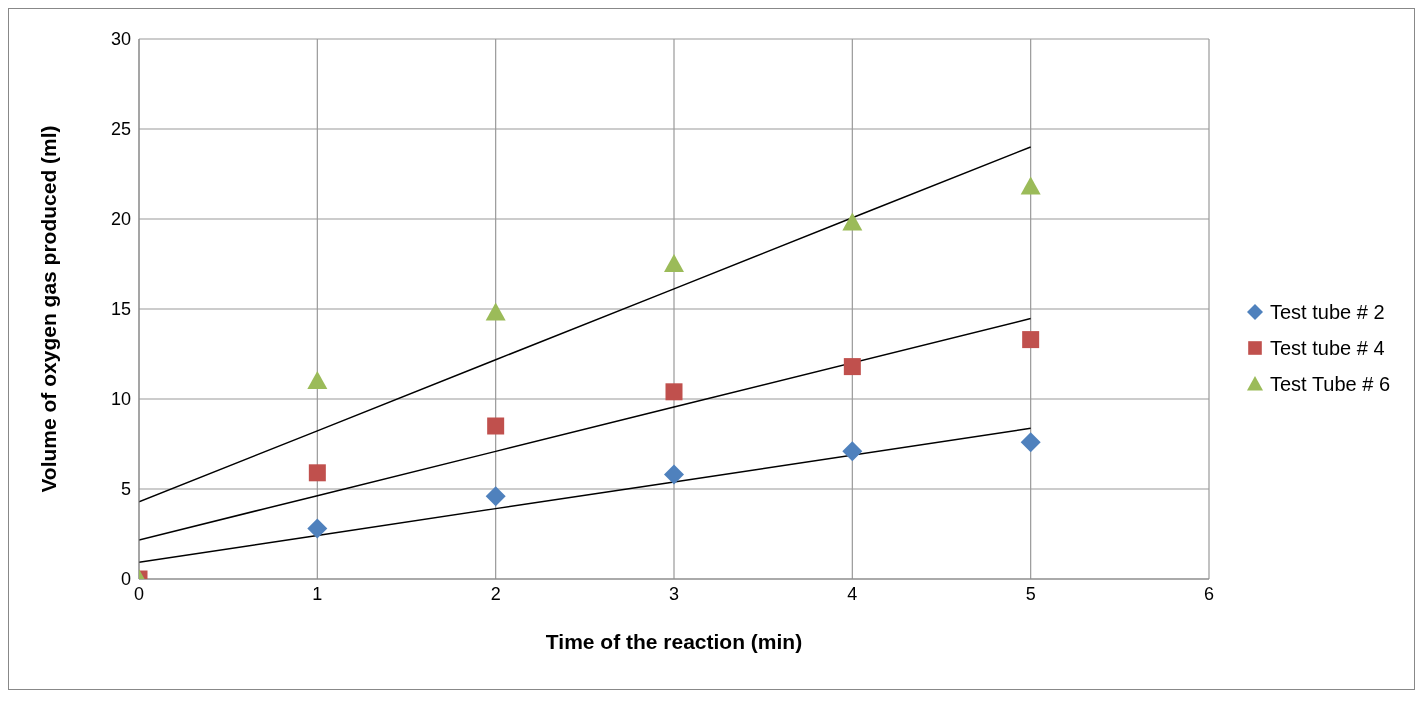 The image size is (1427, 702). I want to click on y-tick-label: 20, so click(120, 219).